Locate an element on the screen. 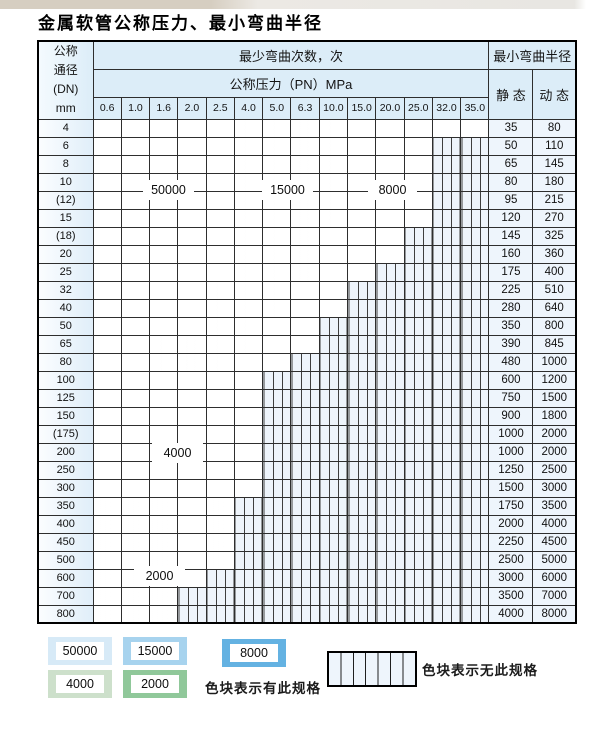  table-row: 600 3000 6000 is located at coordinates (307, 578).